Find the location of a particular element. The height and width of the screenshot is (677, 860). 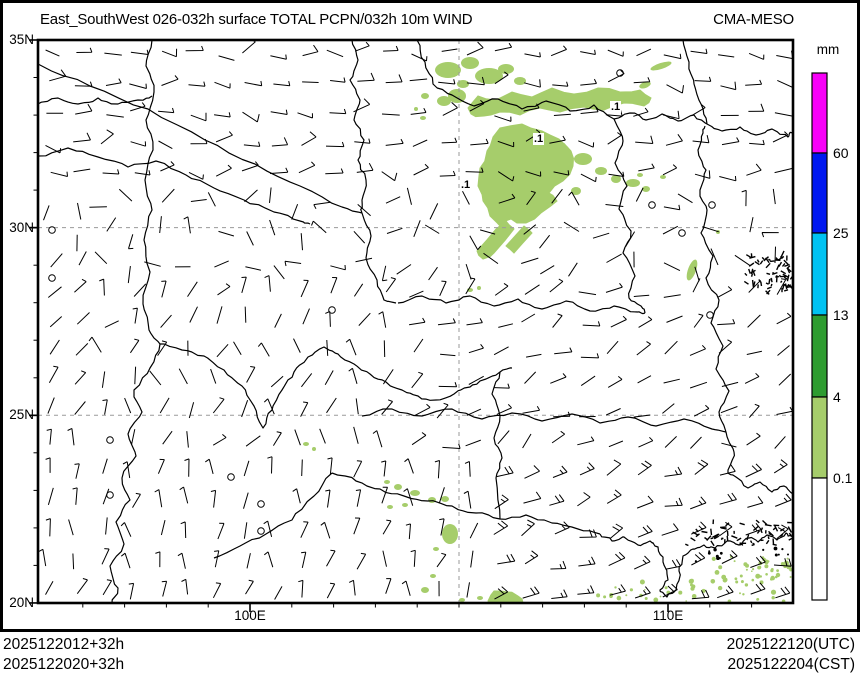

colorbar-tick-label: 13 is located at coordinates (841, 315).